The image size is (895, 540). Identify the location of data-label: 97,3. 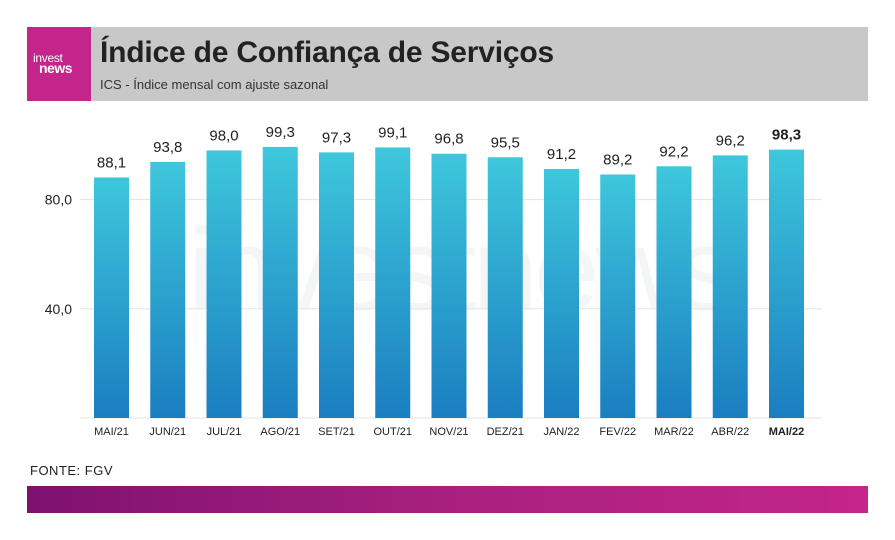
(336, 137).